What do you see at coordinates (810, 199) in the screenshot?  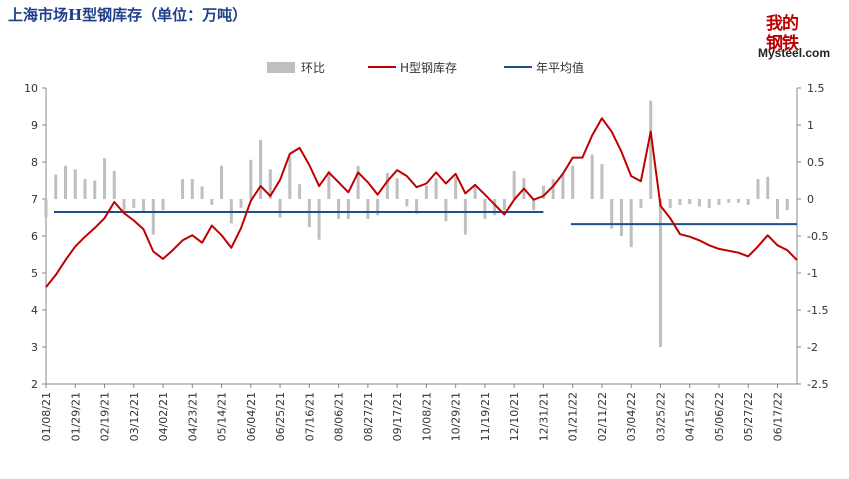 I see `y-right-tick-label: 0` at bounding box center [810, 199].